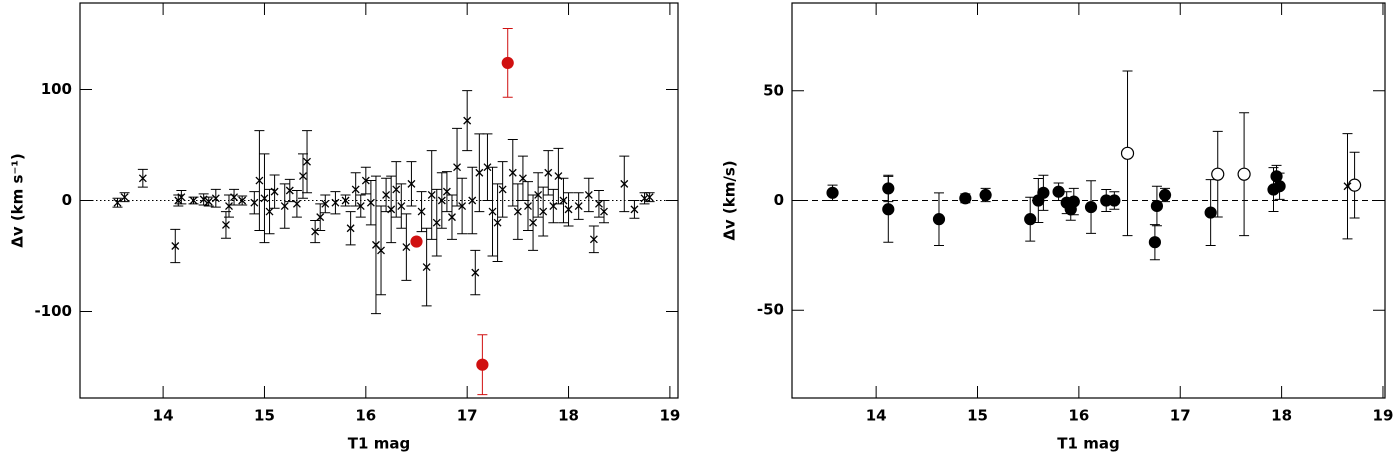  I want to click on y-axis-label: Δv (km/s), so click(730, 200).